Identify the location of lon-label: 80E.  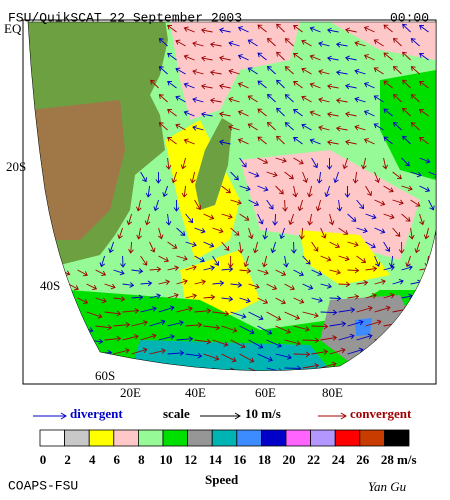
(332, 392).